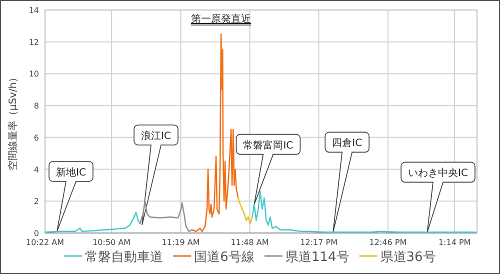 The image size is (500, 274). I want to click on x-tick-label: 1:14 PM, so click(454, 242).